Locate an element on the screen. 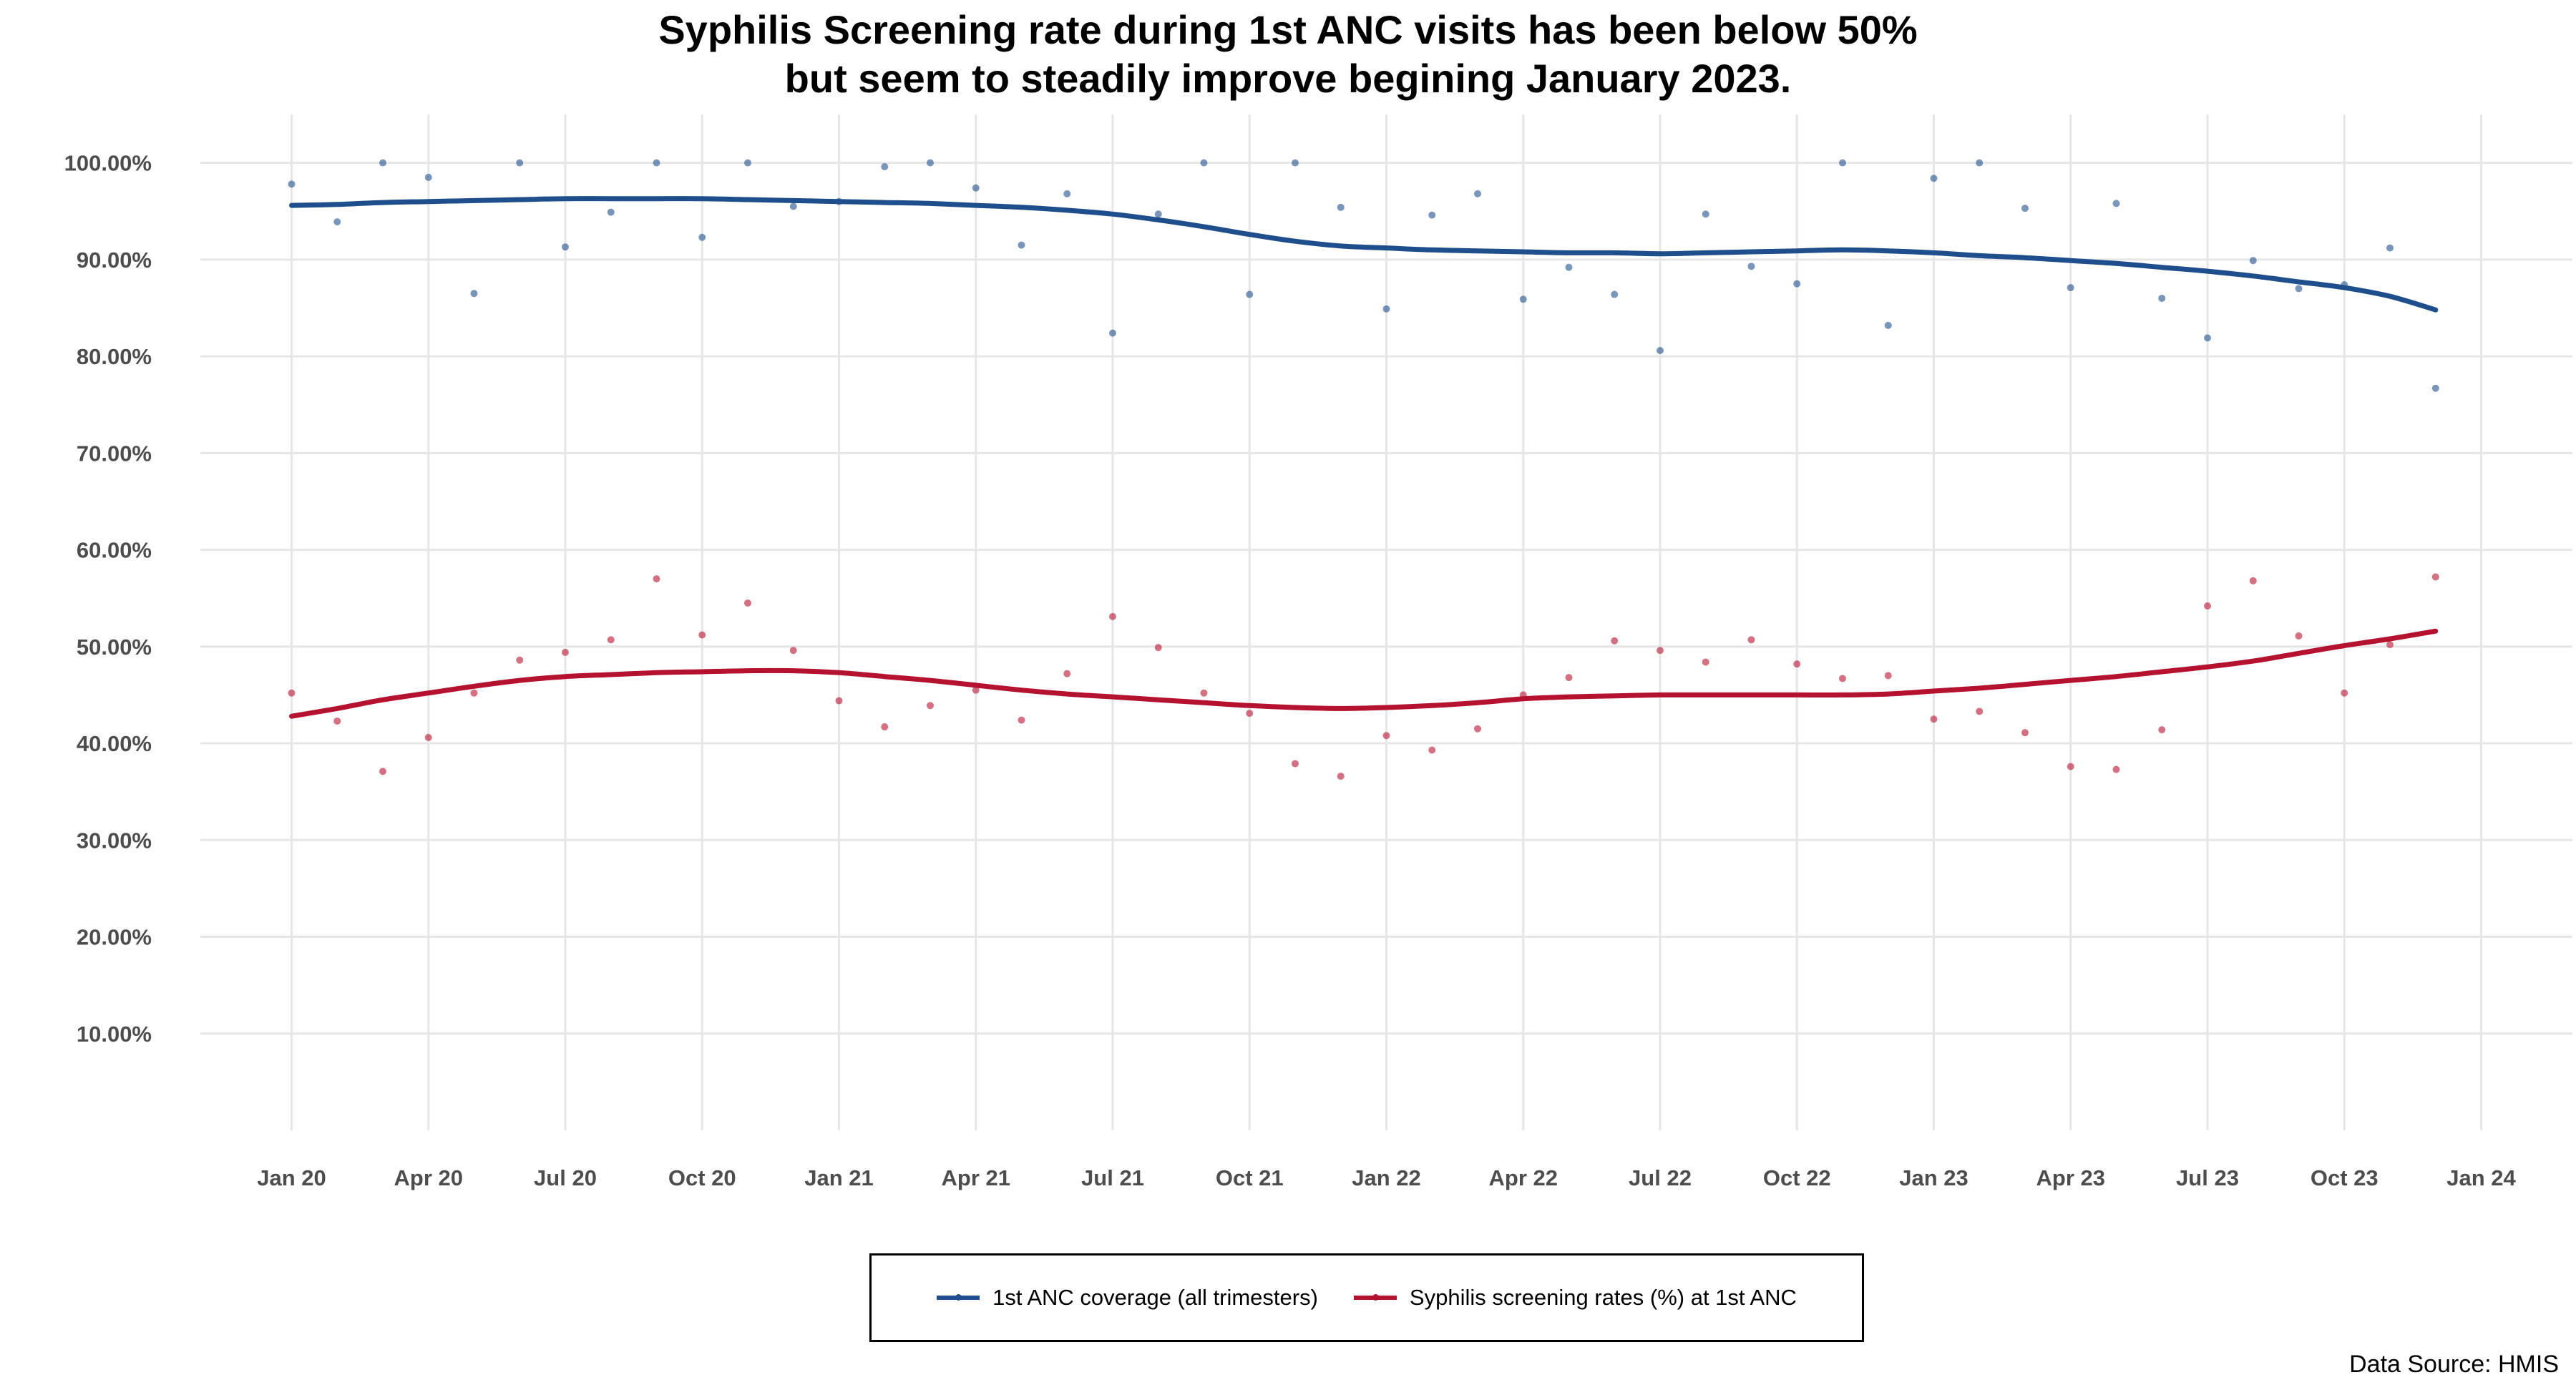  legend-entry-coverage: 1st ANC coverage (all trimesters) is located at coordinates (1127, 1298).